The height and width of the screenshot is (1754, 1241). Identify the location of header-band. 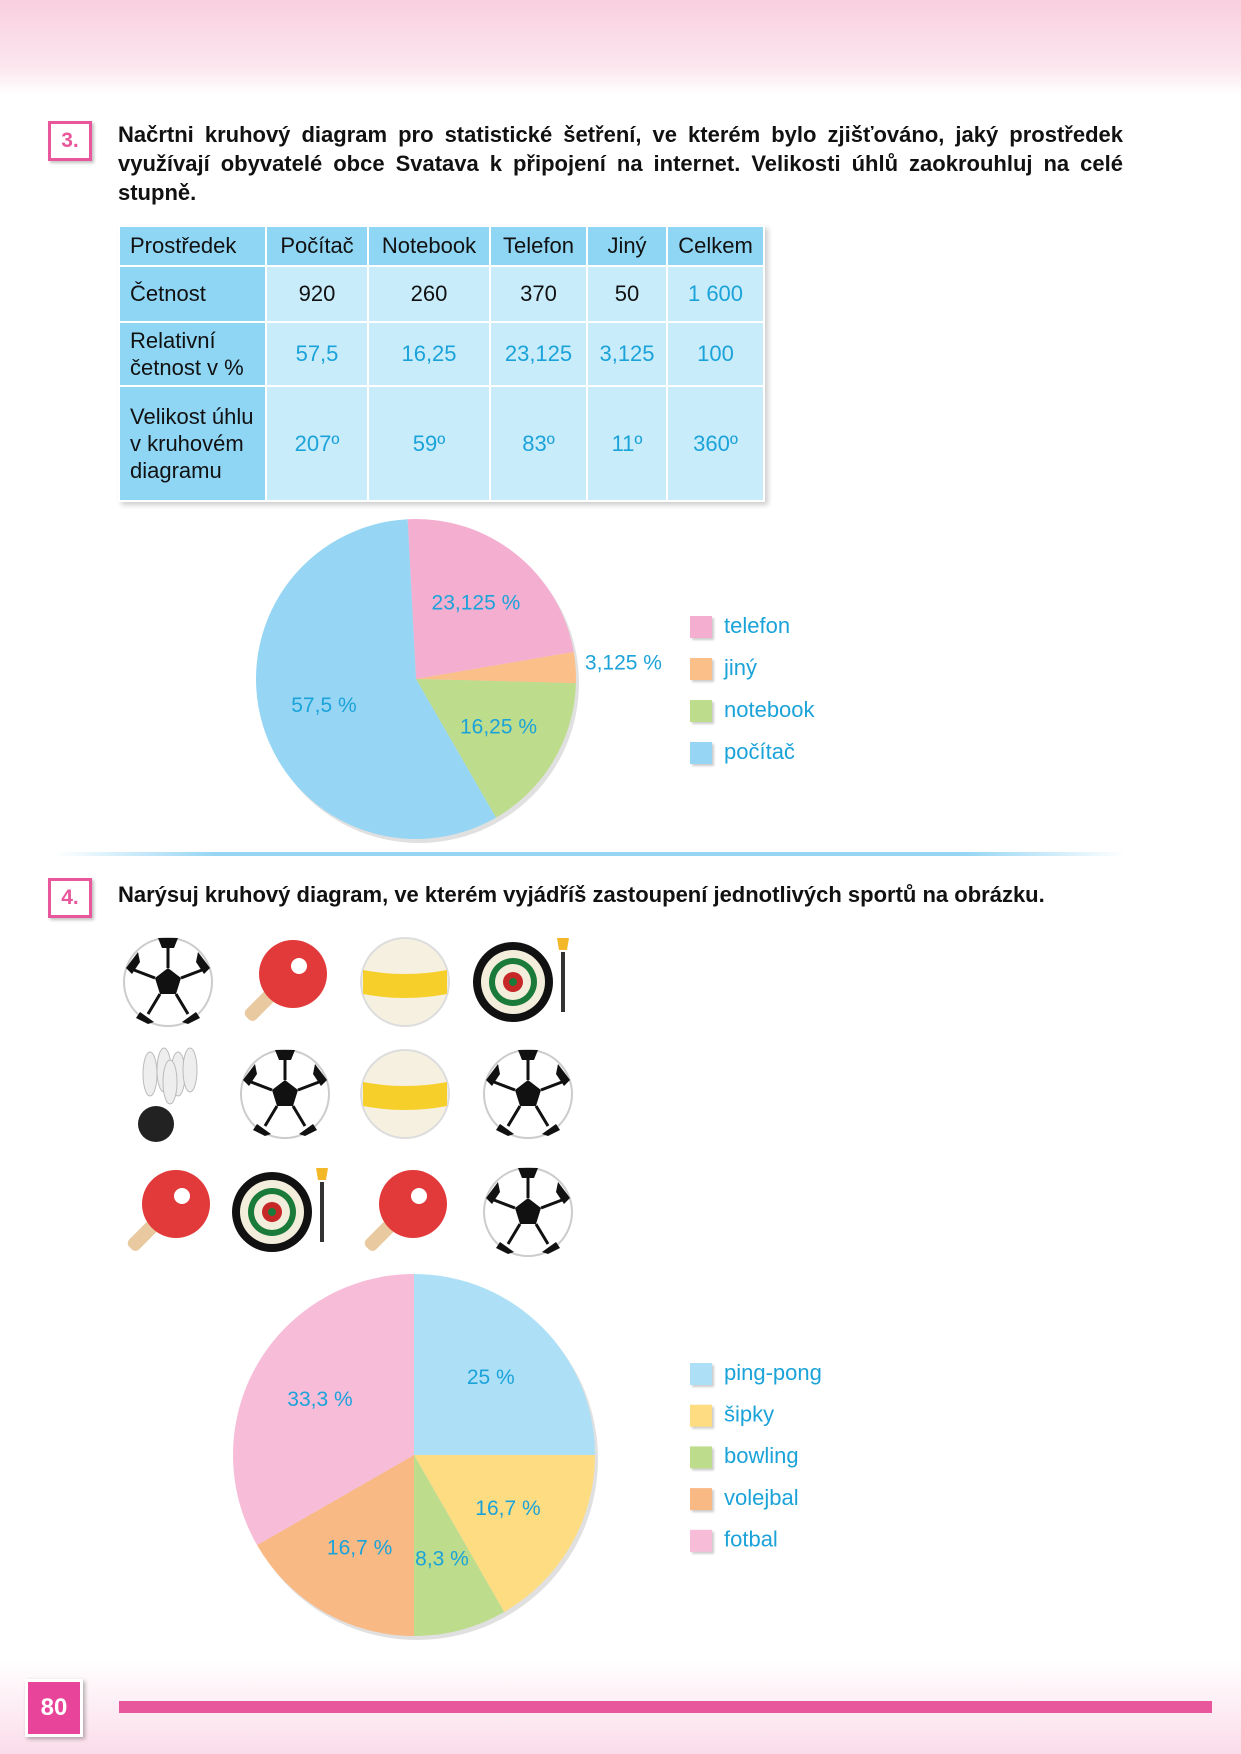
(620, 47).